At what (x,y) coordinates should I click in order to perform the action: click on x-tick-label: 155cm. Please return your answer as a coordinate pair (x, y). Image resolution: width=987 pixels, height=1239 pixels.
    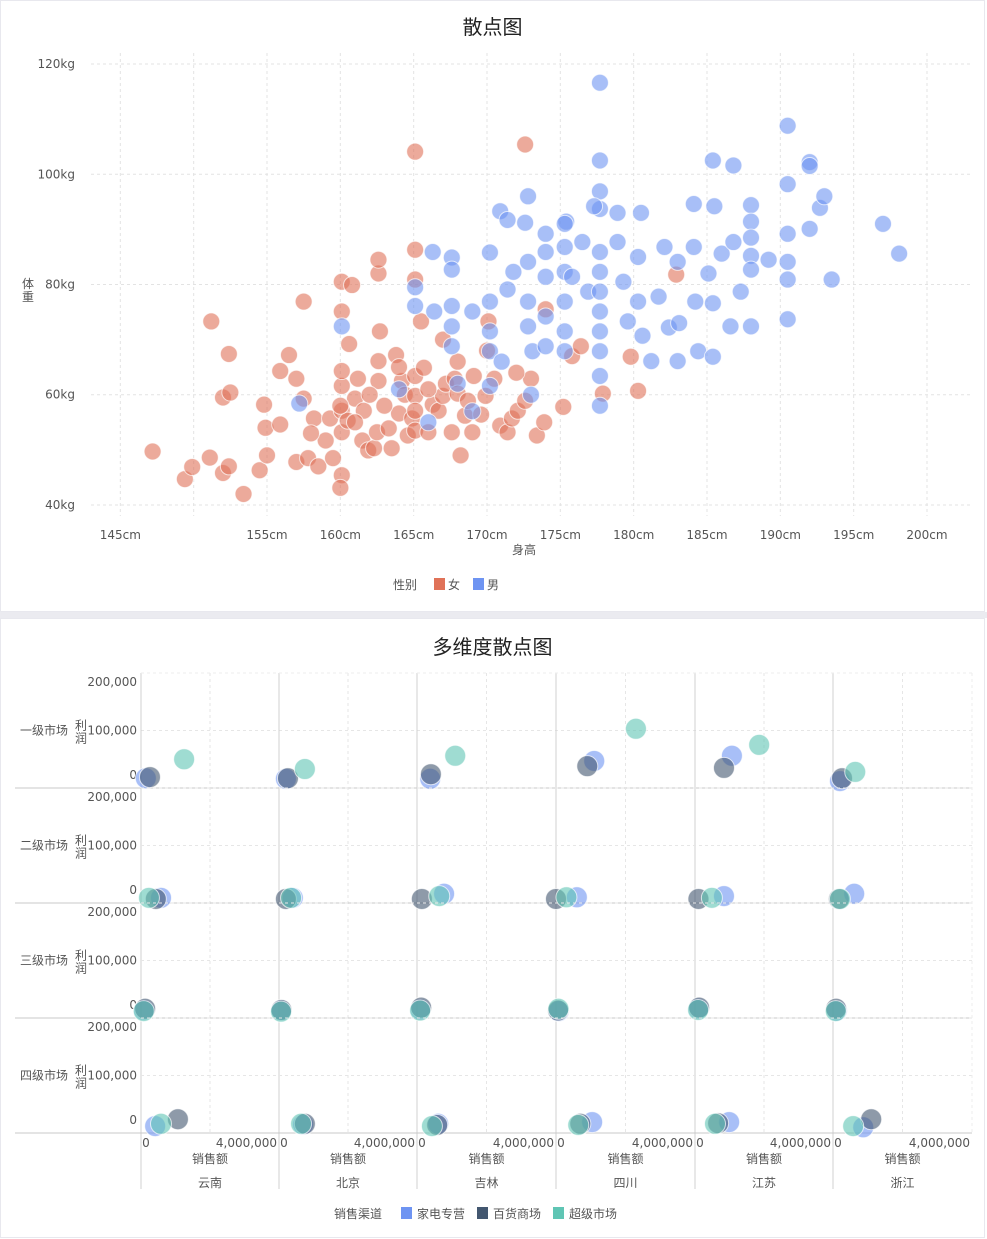
    Looking at the image, I should click on (266, 535).